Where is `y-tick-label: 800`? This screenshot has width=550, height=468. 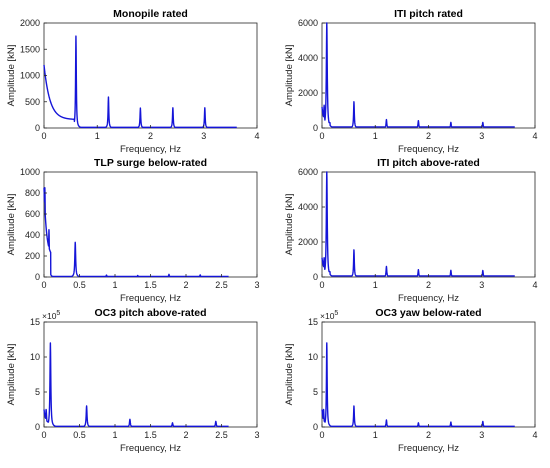 y-tick-label: 800 is located at coordinates (32, 193).